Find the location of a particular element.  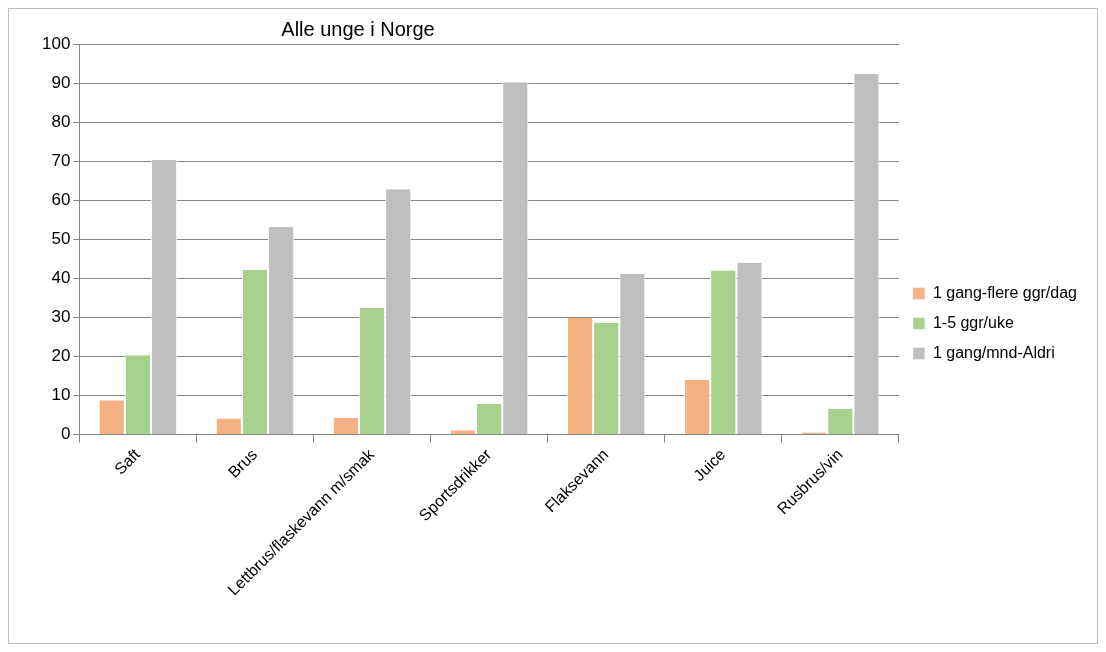

y-tick-label: 30 is located at coordinates (61, 317).